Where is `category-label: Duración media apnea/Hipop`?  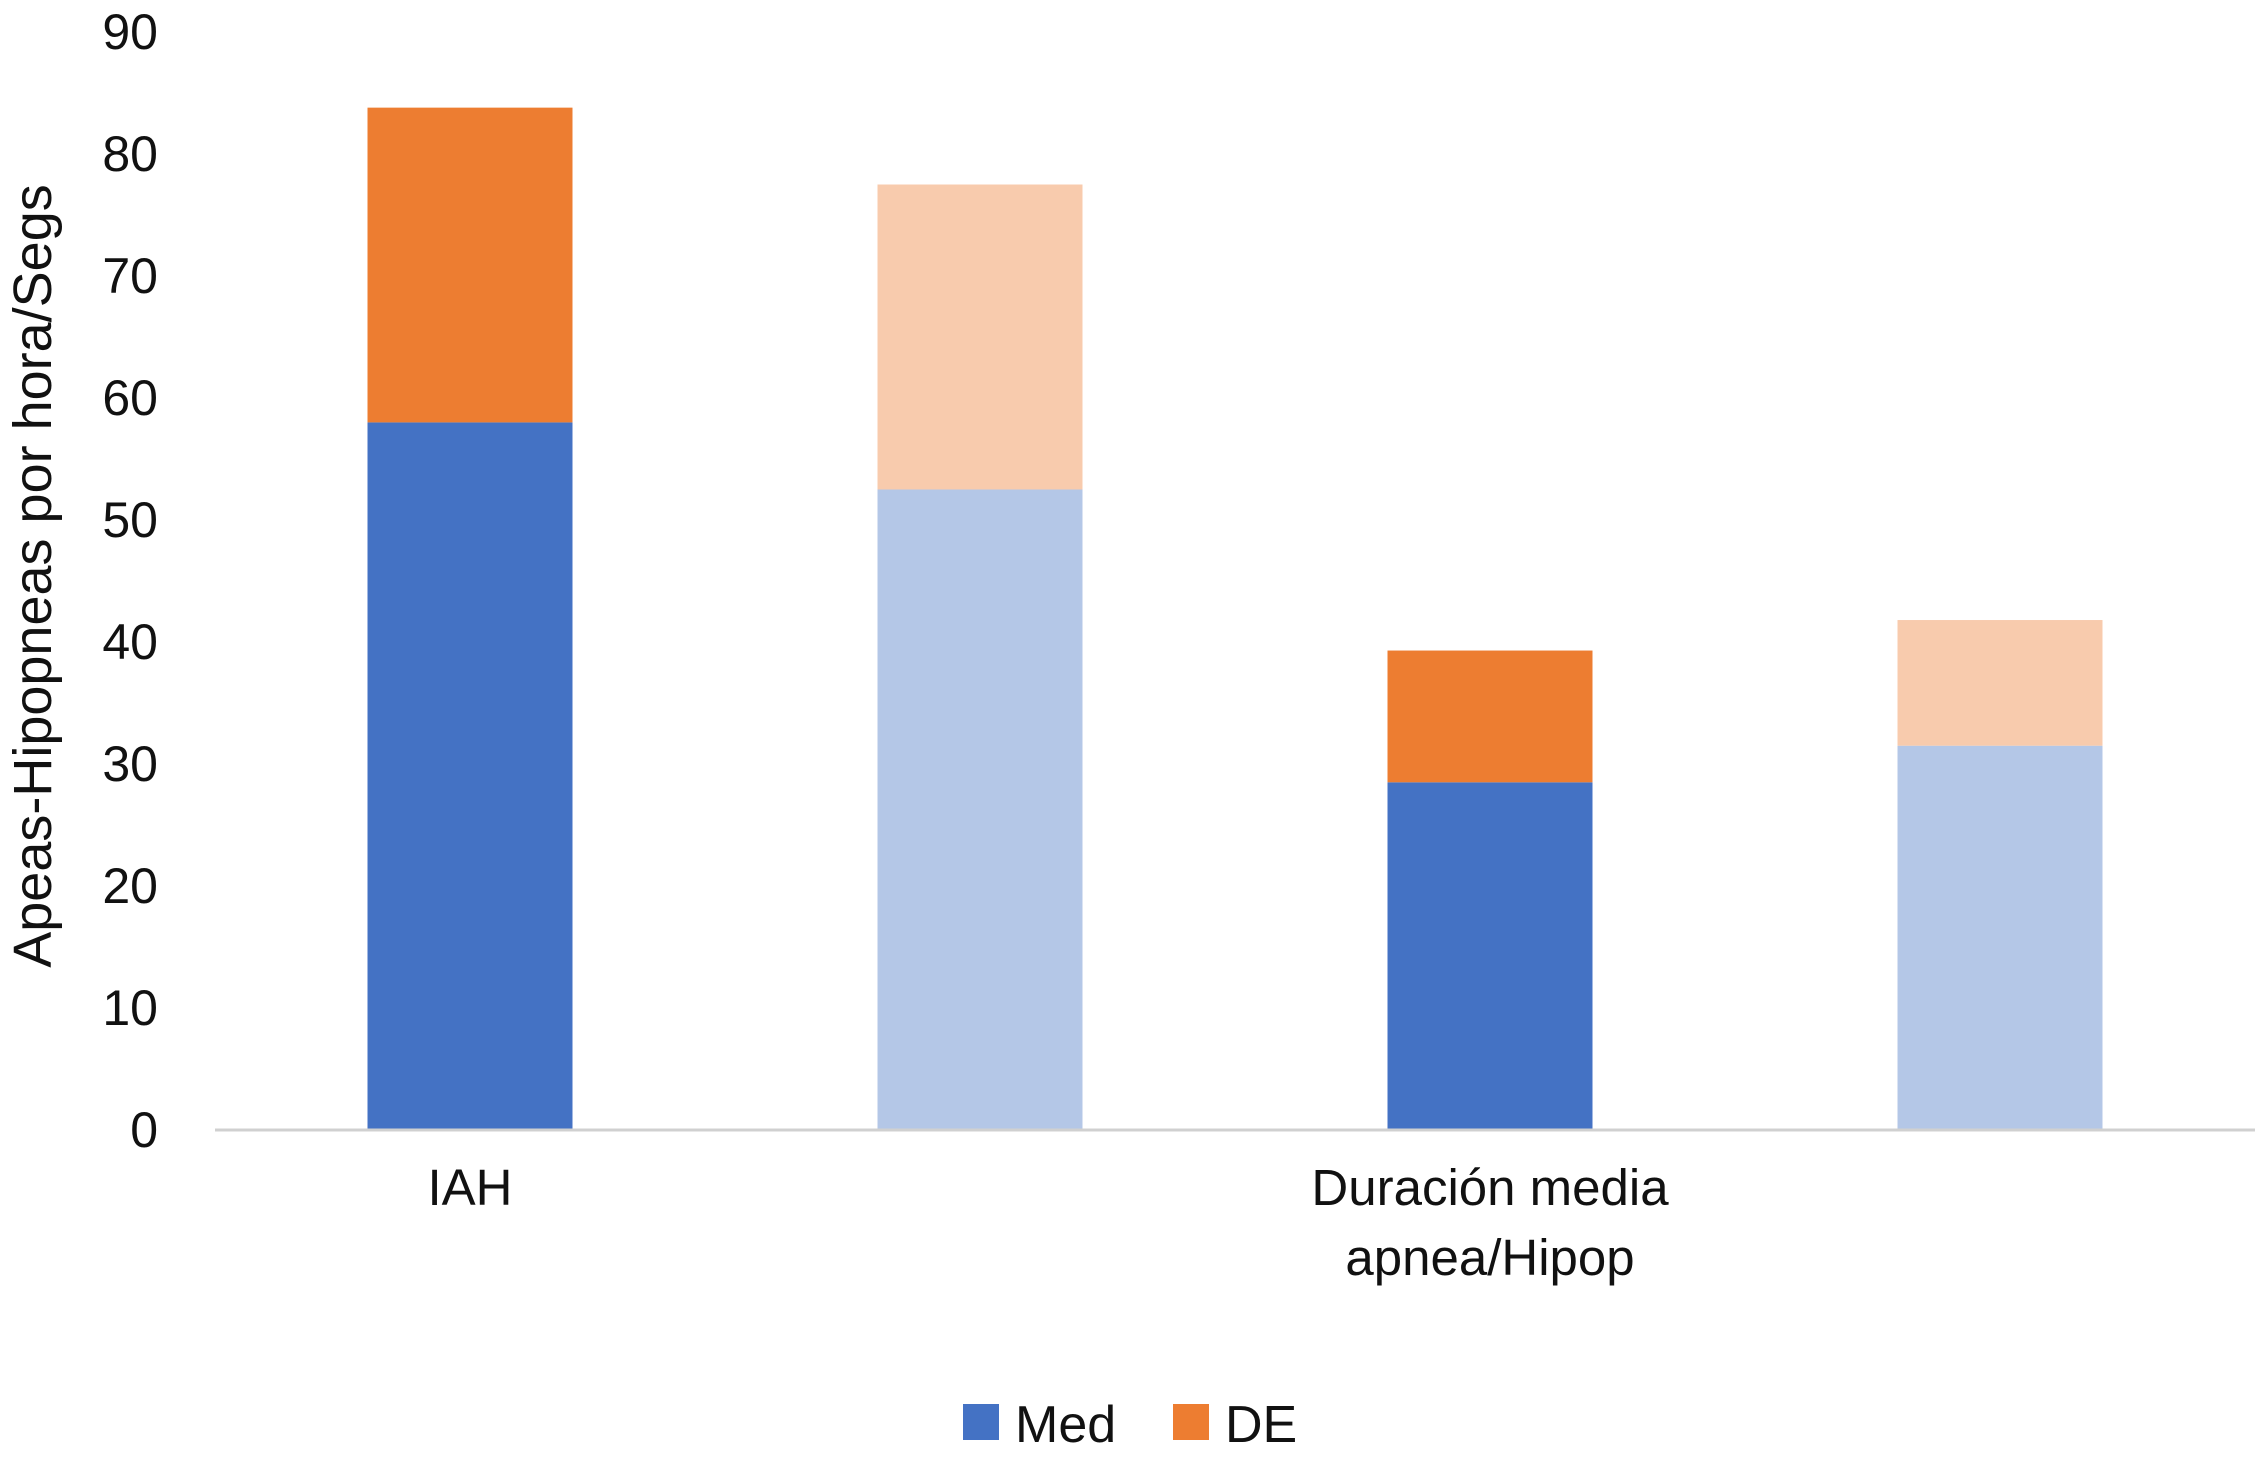
category-label: Duración media apnea/Hipop is located at coordinates (1490, 1222).